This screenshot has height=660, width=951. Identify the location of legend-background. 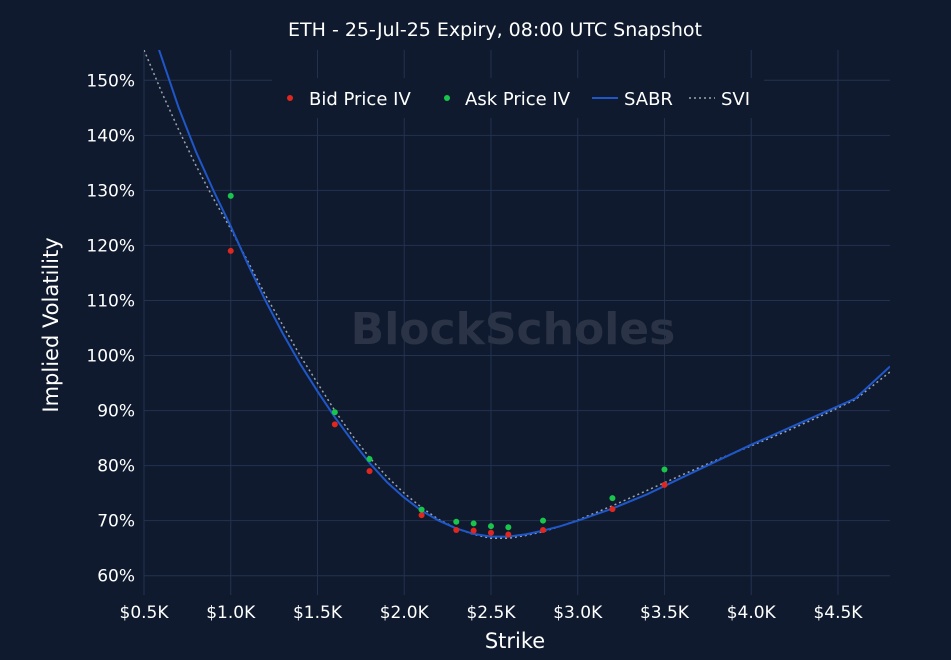
(518, 98).